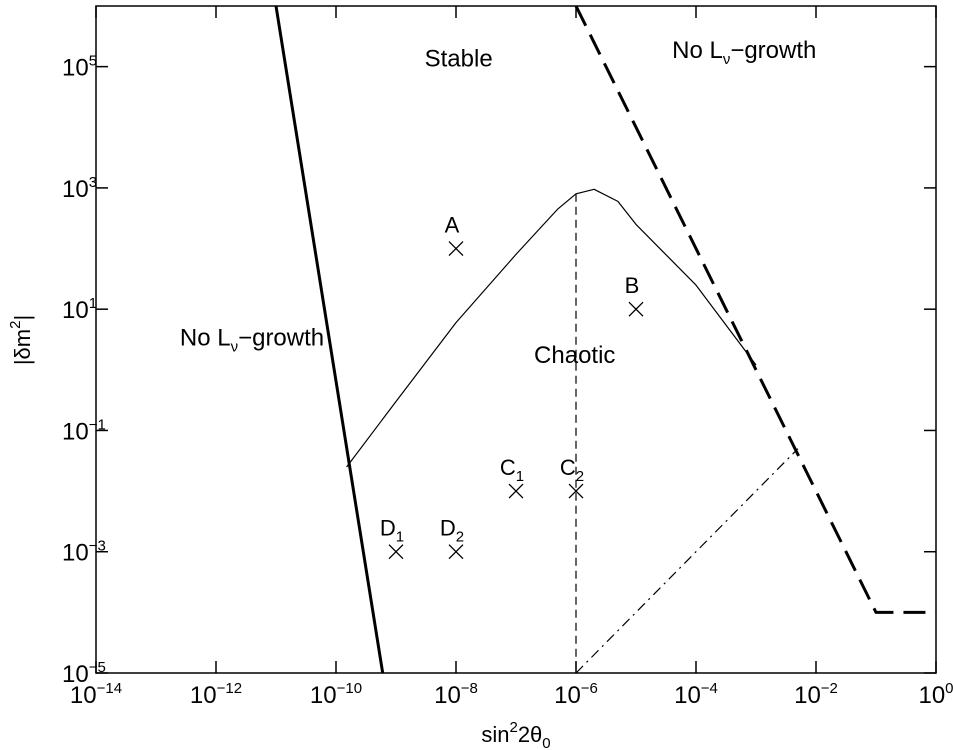 The width and height of the screenshot is (953, 750). I want to click on y-tick-label-5: 10⁵, so click(79, 67).